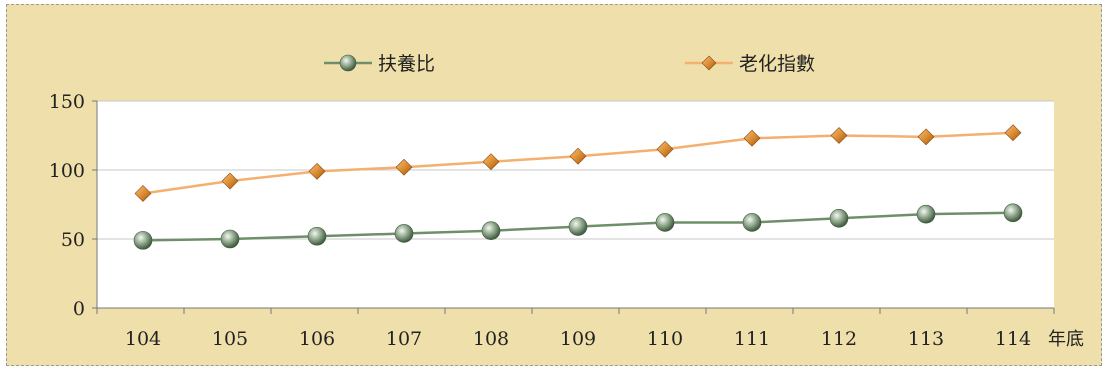 The width and height of the screenshot is (1108, 372). What do you see at coordinates (665, 339) in the screenshot?
I see `x-tick-label: 110` at bounding box center [665, 339].